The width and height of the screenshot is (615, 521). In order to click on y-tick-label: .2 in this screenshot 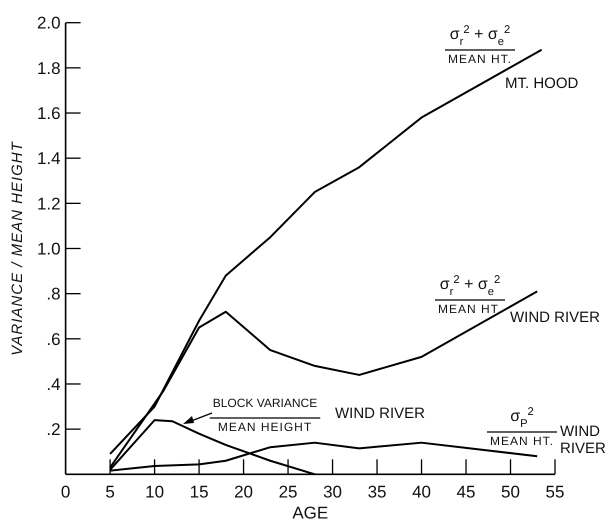, I will do `click(53, 430)`.